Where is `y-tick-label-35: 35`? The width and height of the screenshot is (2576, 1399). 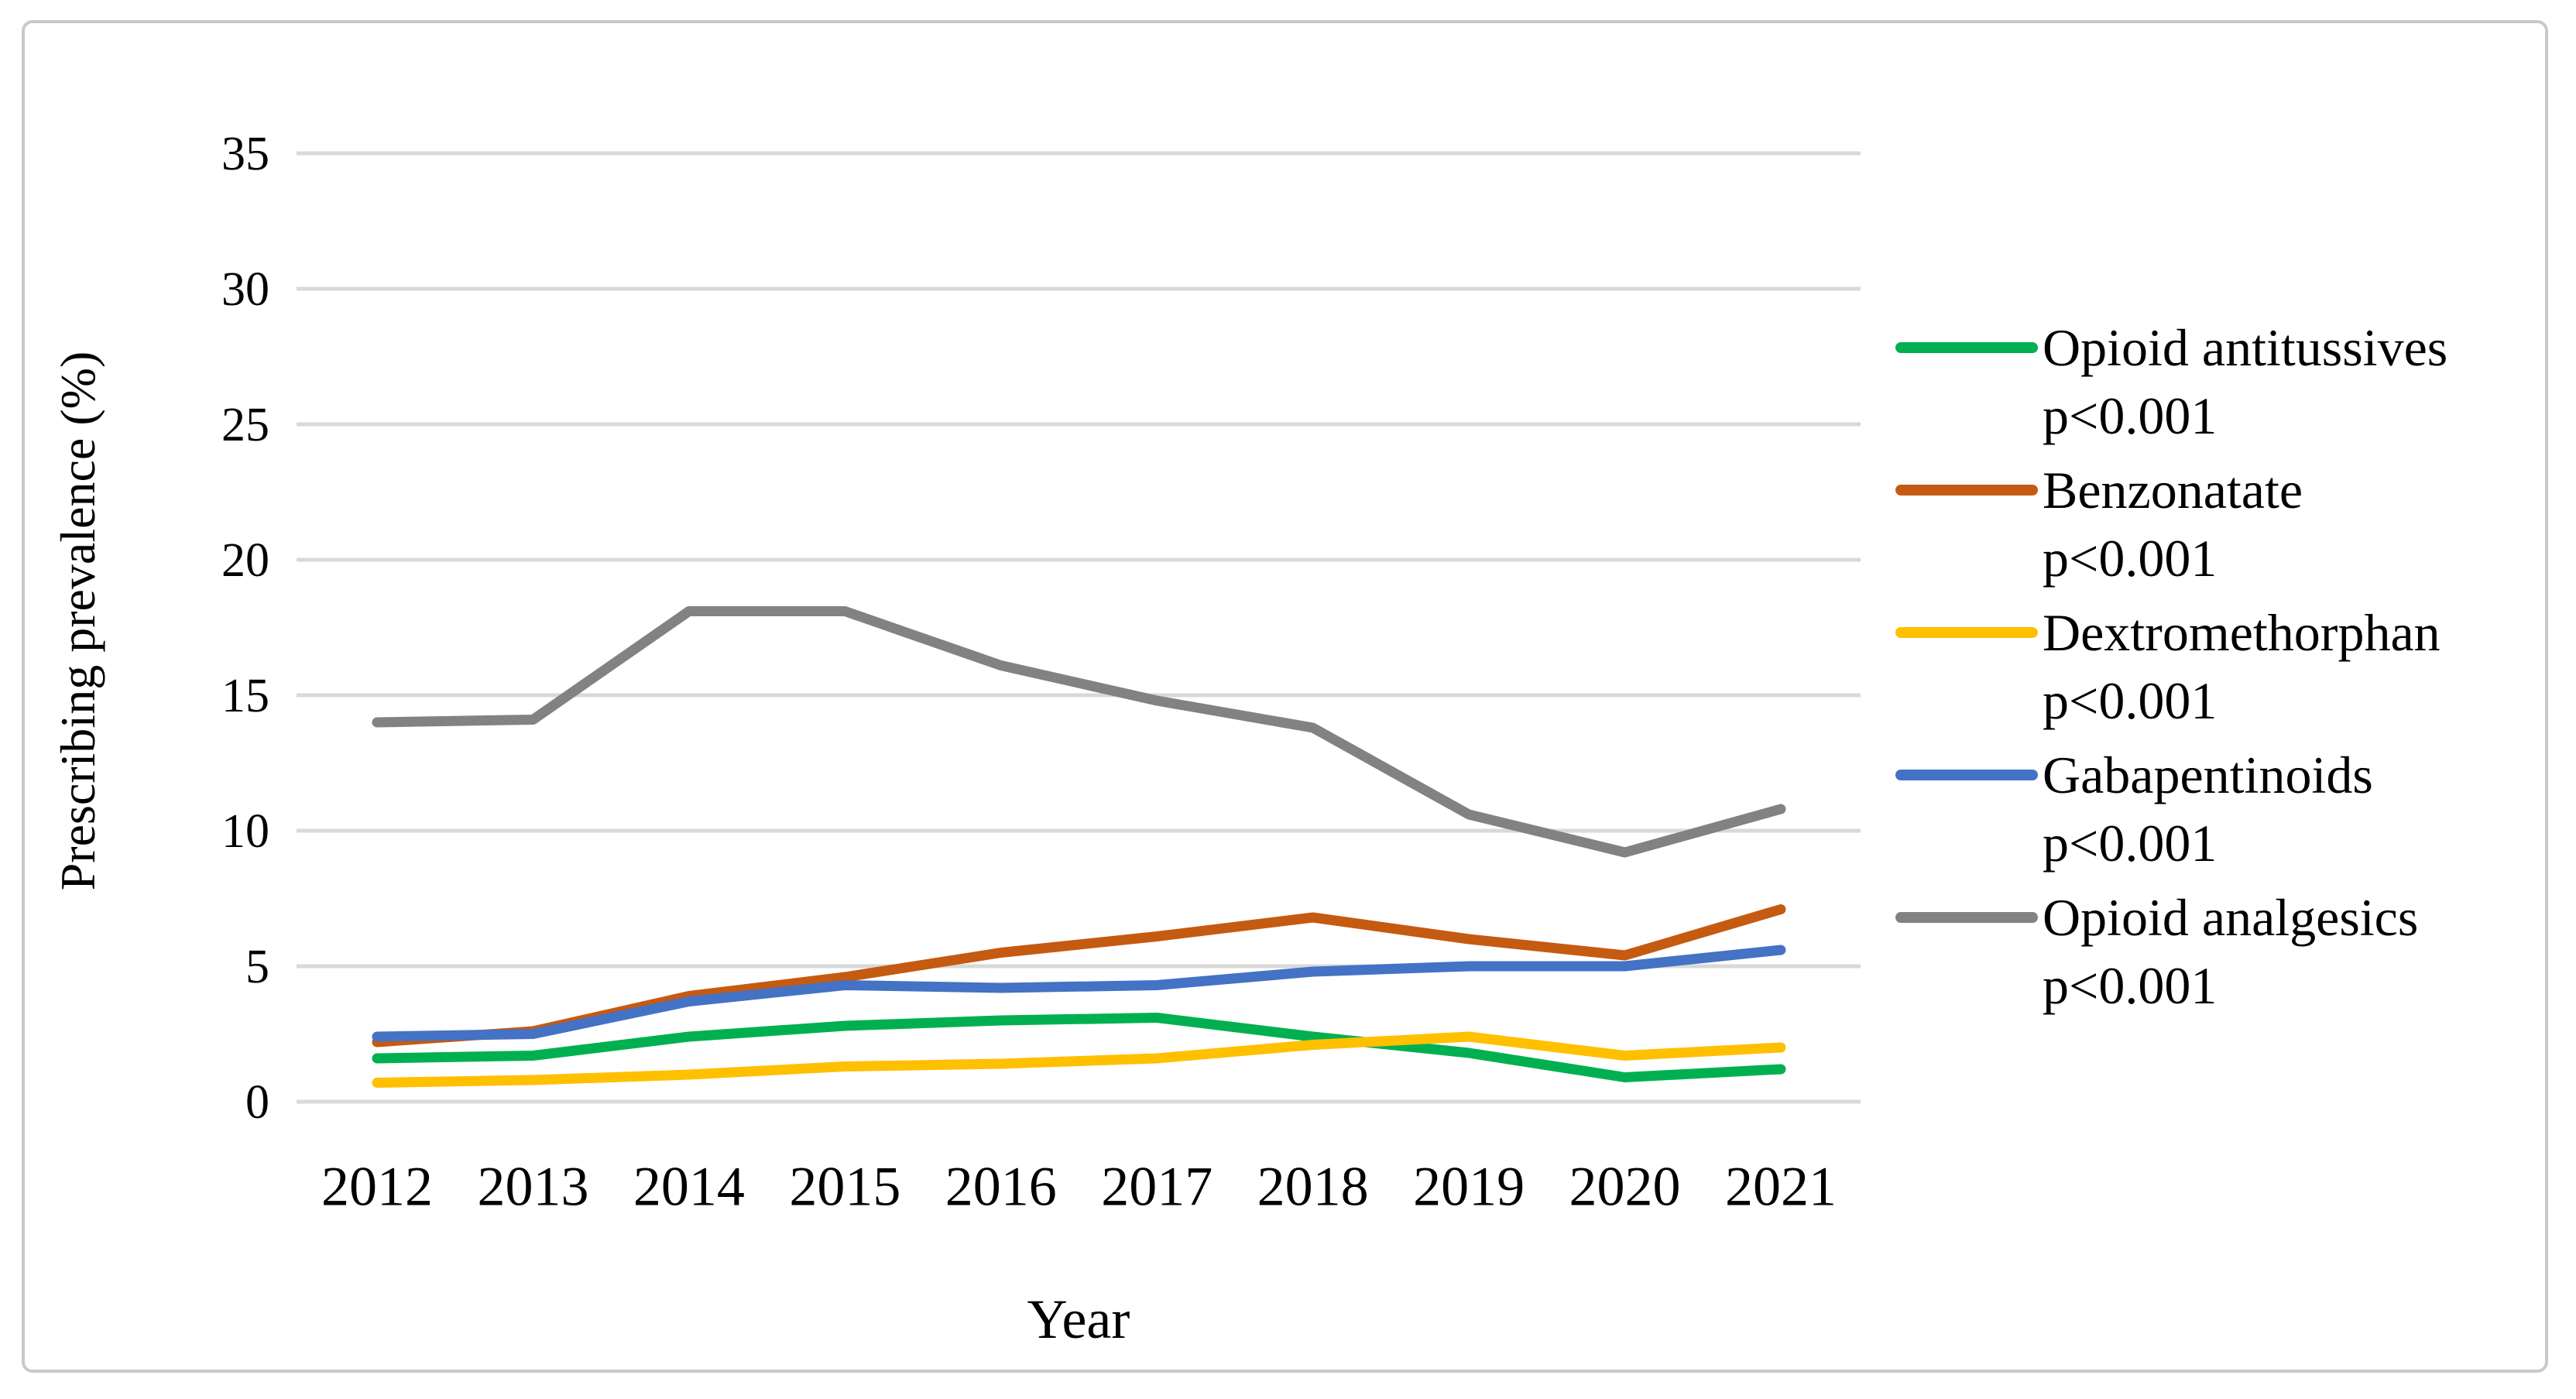 y-tick-label-35: 35 is located at coordinates (245, 154).